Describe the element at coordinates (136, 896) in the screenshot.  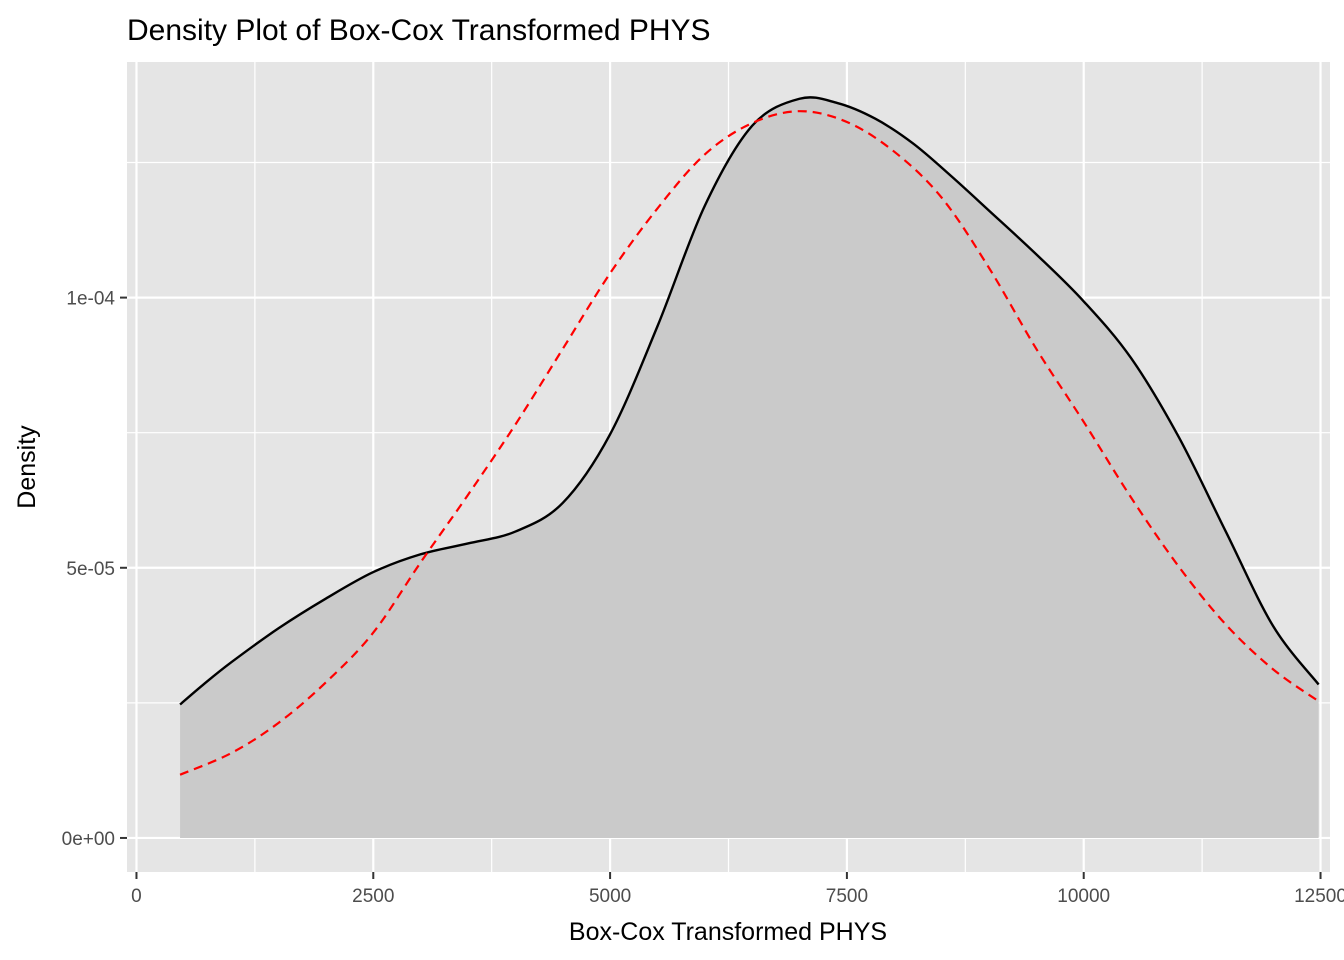
I see `x-tick-label: 0` at that location.